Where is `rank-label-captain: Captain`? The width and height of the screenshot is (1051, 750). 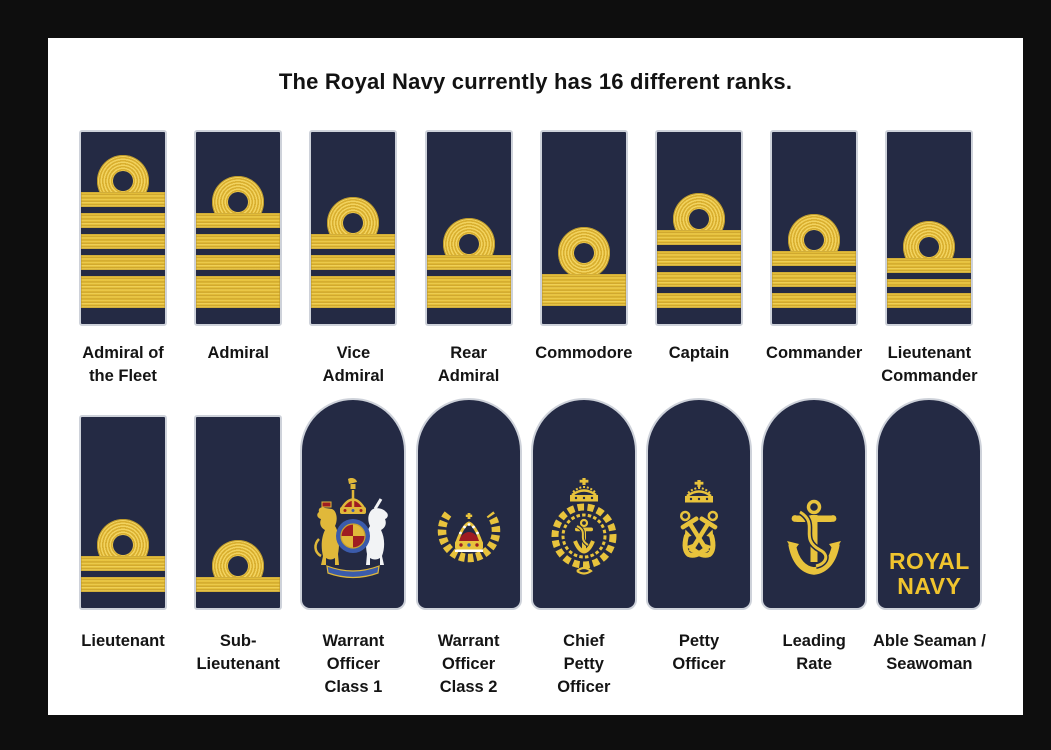
rank-label-captain: Captain is located at coordinates (699, 353).